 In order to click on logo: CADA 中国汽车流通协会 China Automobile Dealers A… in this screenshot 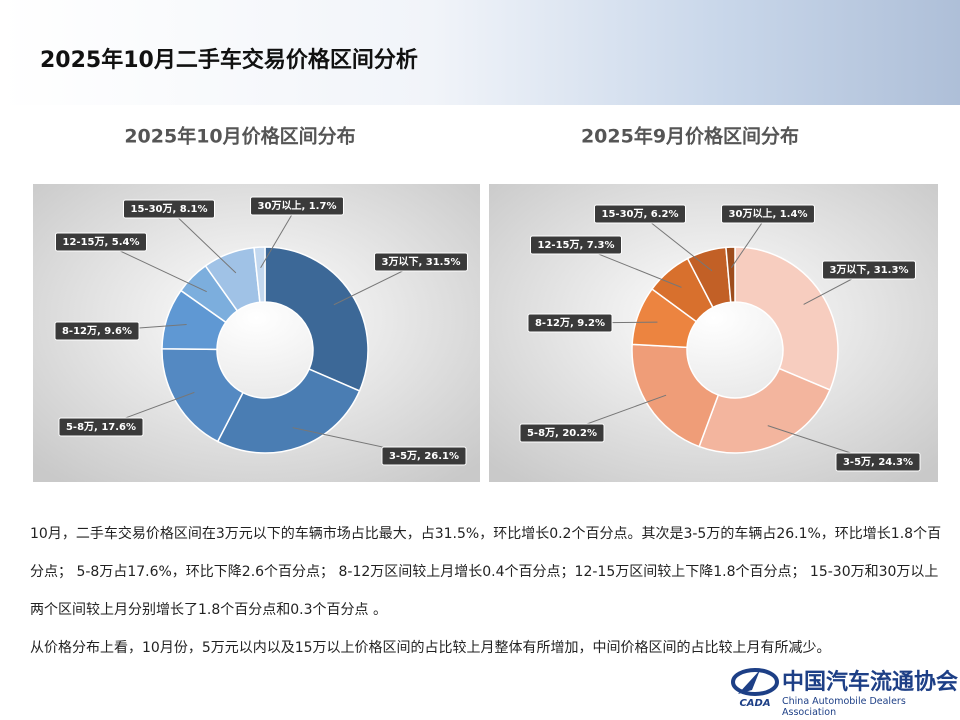, I will do `click(845, 691)`.